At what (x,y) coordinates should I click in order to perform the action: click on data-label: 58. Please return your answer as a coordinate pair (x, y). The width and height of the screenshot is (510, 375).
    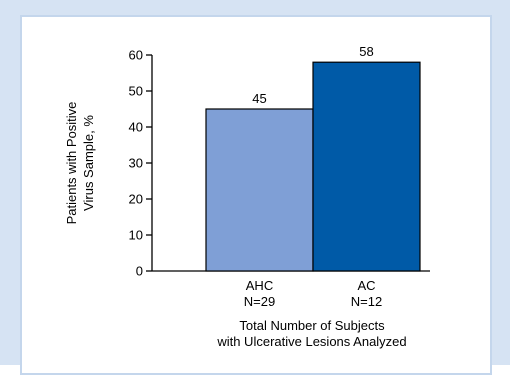
    Looking at the image, I should click on (366, 51).